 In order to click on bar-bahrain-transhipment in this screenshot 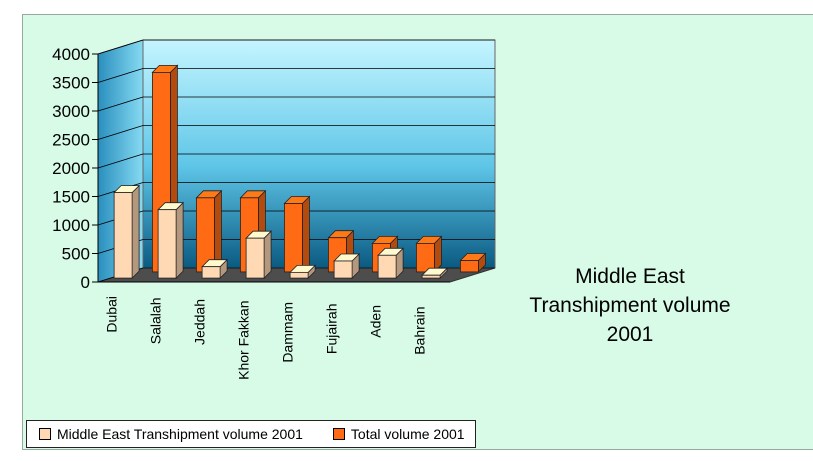, I will do `click(435, 273)`.